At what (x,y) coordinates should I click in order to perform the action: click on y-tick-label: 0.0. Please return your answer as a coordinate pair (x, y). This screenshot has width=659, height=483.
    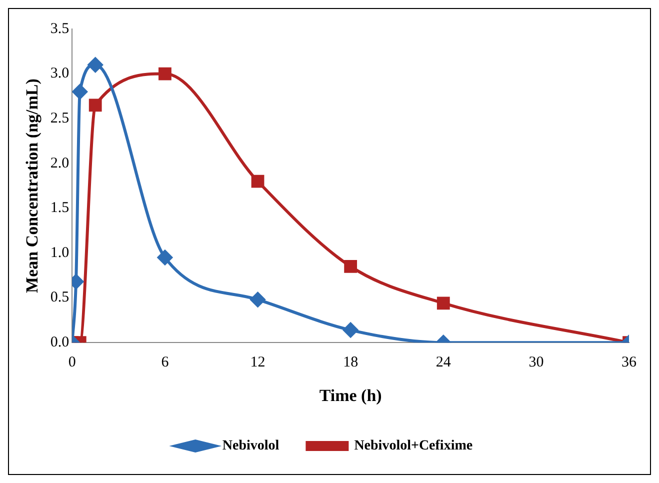
    Looking at the image, I should click on (60, 342).